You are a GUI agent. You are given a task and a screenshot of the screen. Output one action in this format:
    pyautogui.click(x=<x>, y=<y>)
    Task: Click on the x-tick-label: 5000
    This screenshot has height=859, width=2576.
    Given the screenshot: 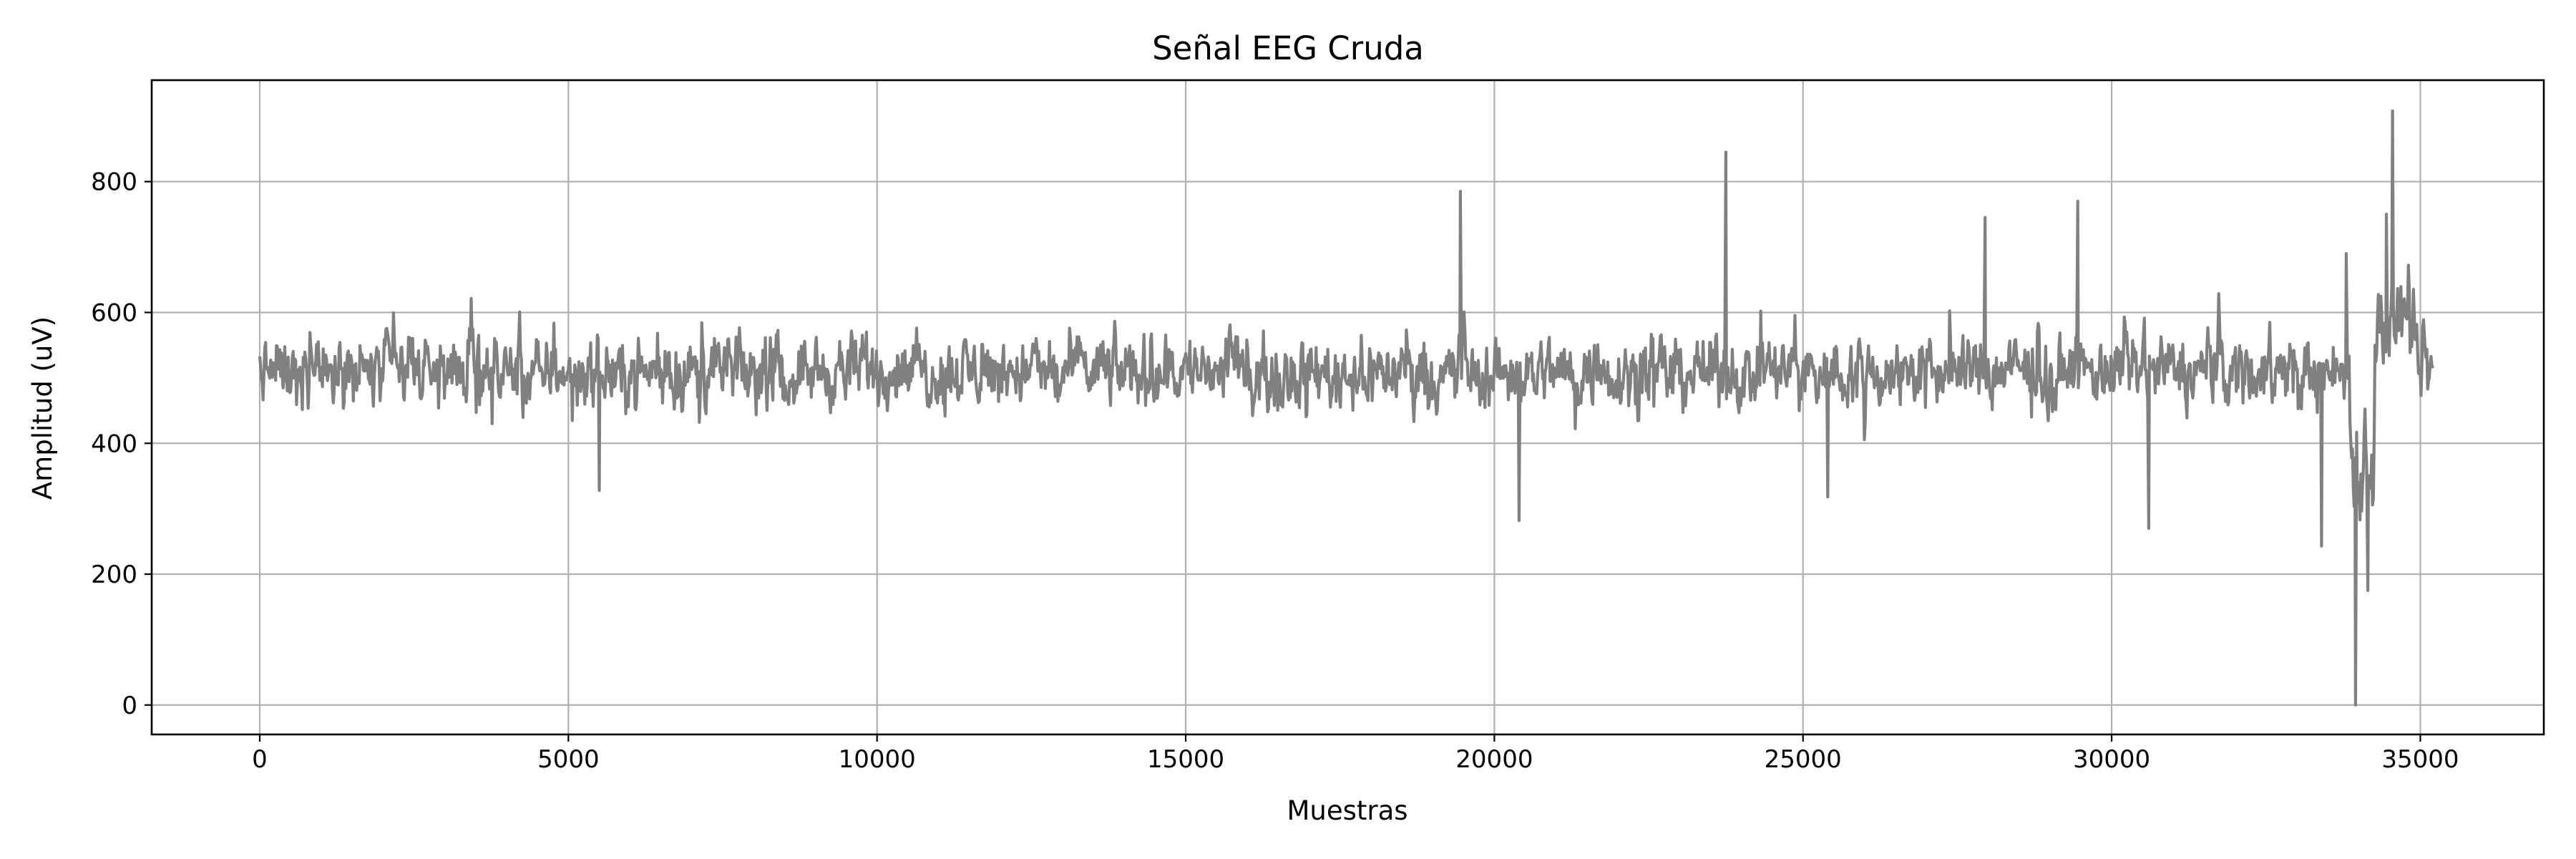 What is the action you would take?
    pyautogui.click(x=568, y=759)
    